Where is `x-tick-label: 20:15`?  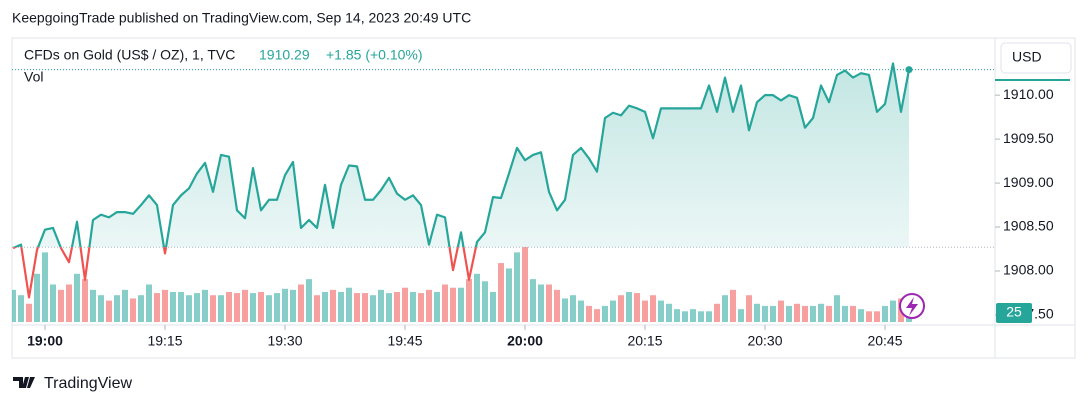 x-tick-label: 20:15 is located at coordinates (644, 341).